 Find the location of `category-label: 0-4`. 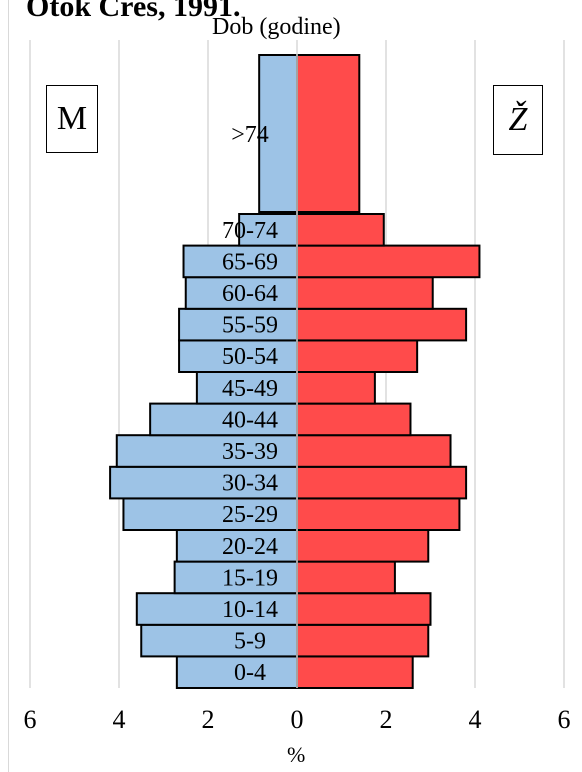

category-label: 0-4 is located at coordinates (250, 673).